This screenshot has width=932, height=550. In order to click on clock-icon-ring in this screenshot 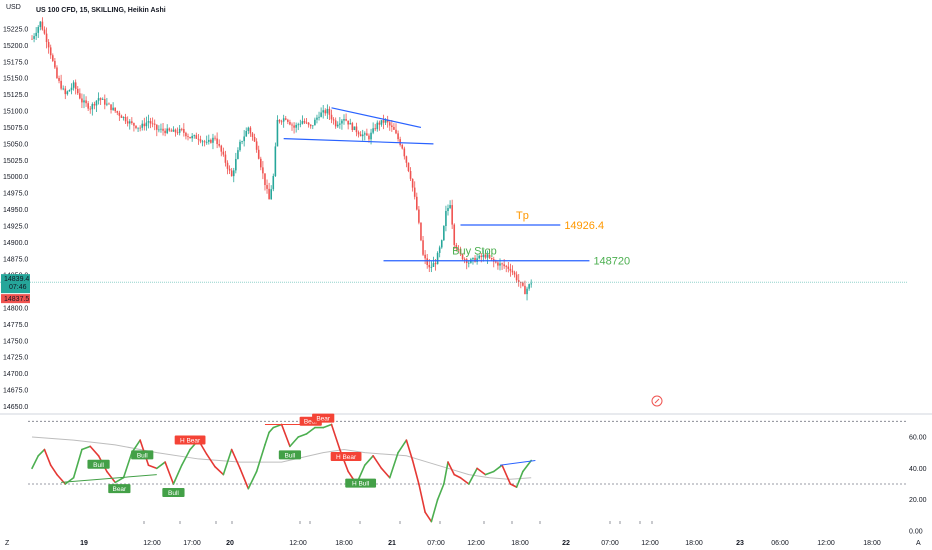, I will do `click(657, 401)`.